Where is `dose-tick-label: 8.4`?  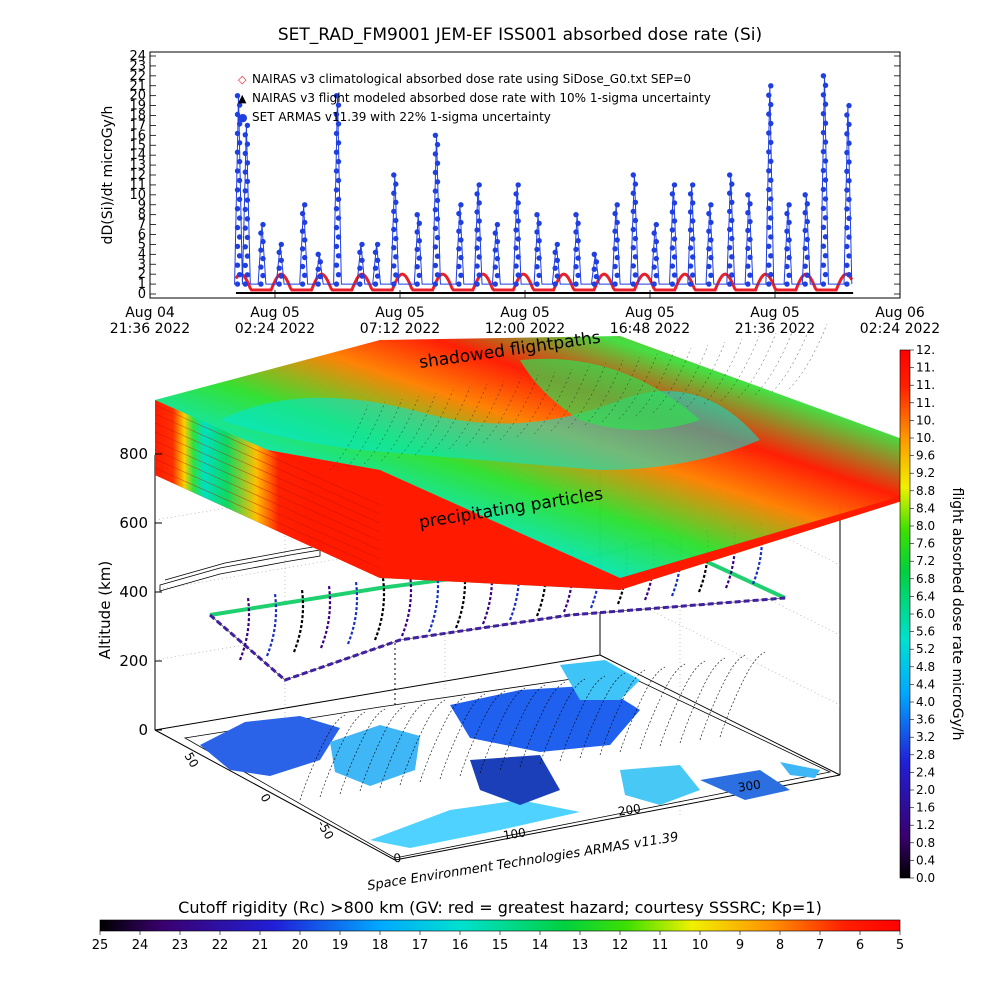
dose-tick-label: 8.4 is located at coordinates (925, 508).